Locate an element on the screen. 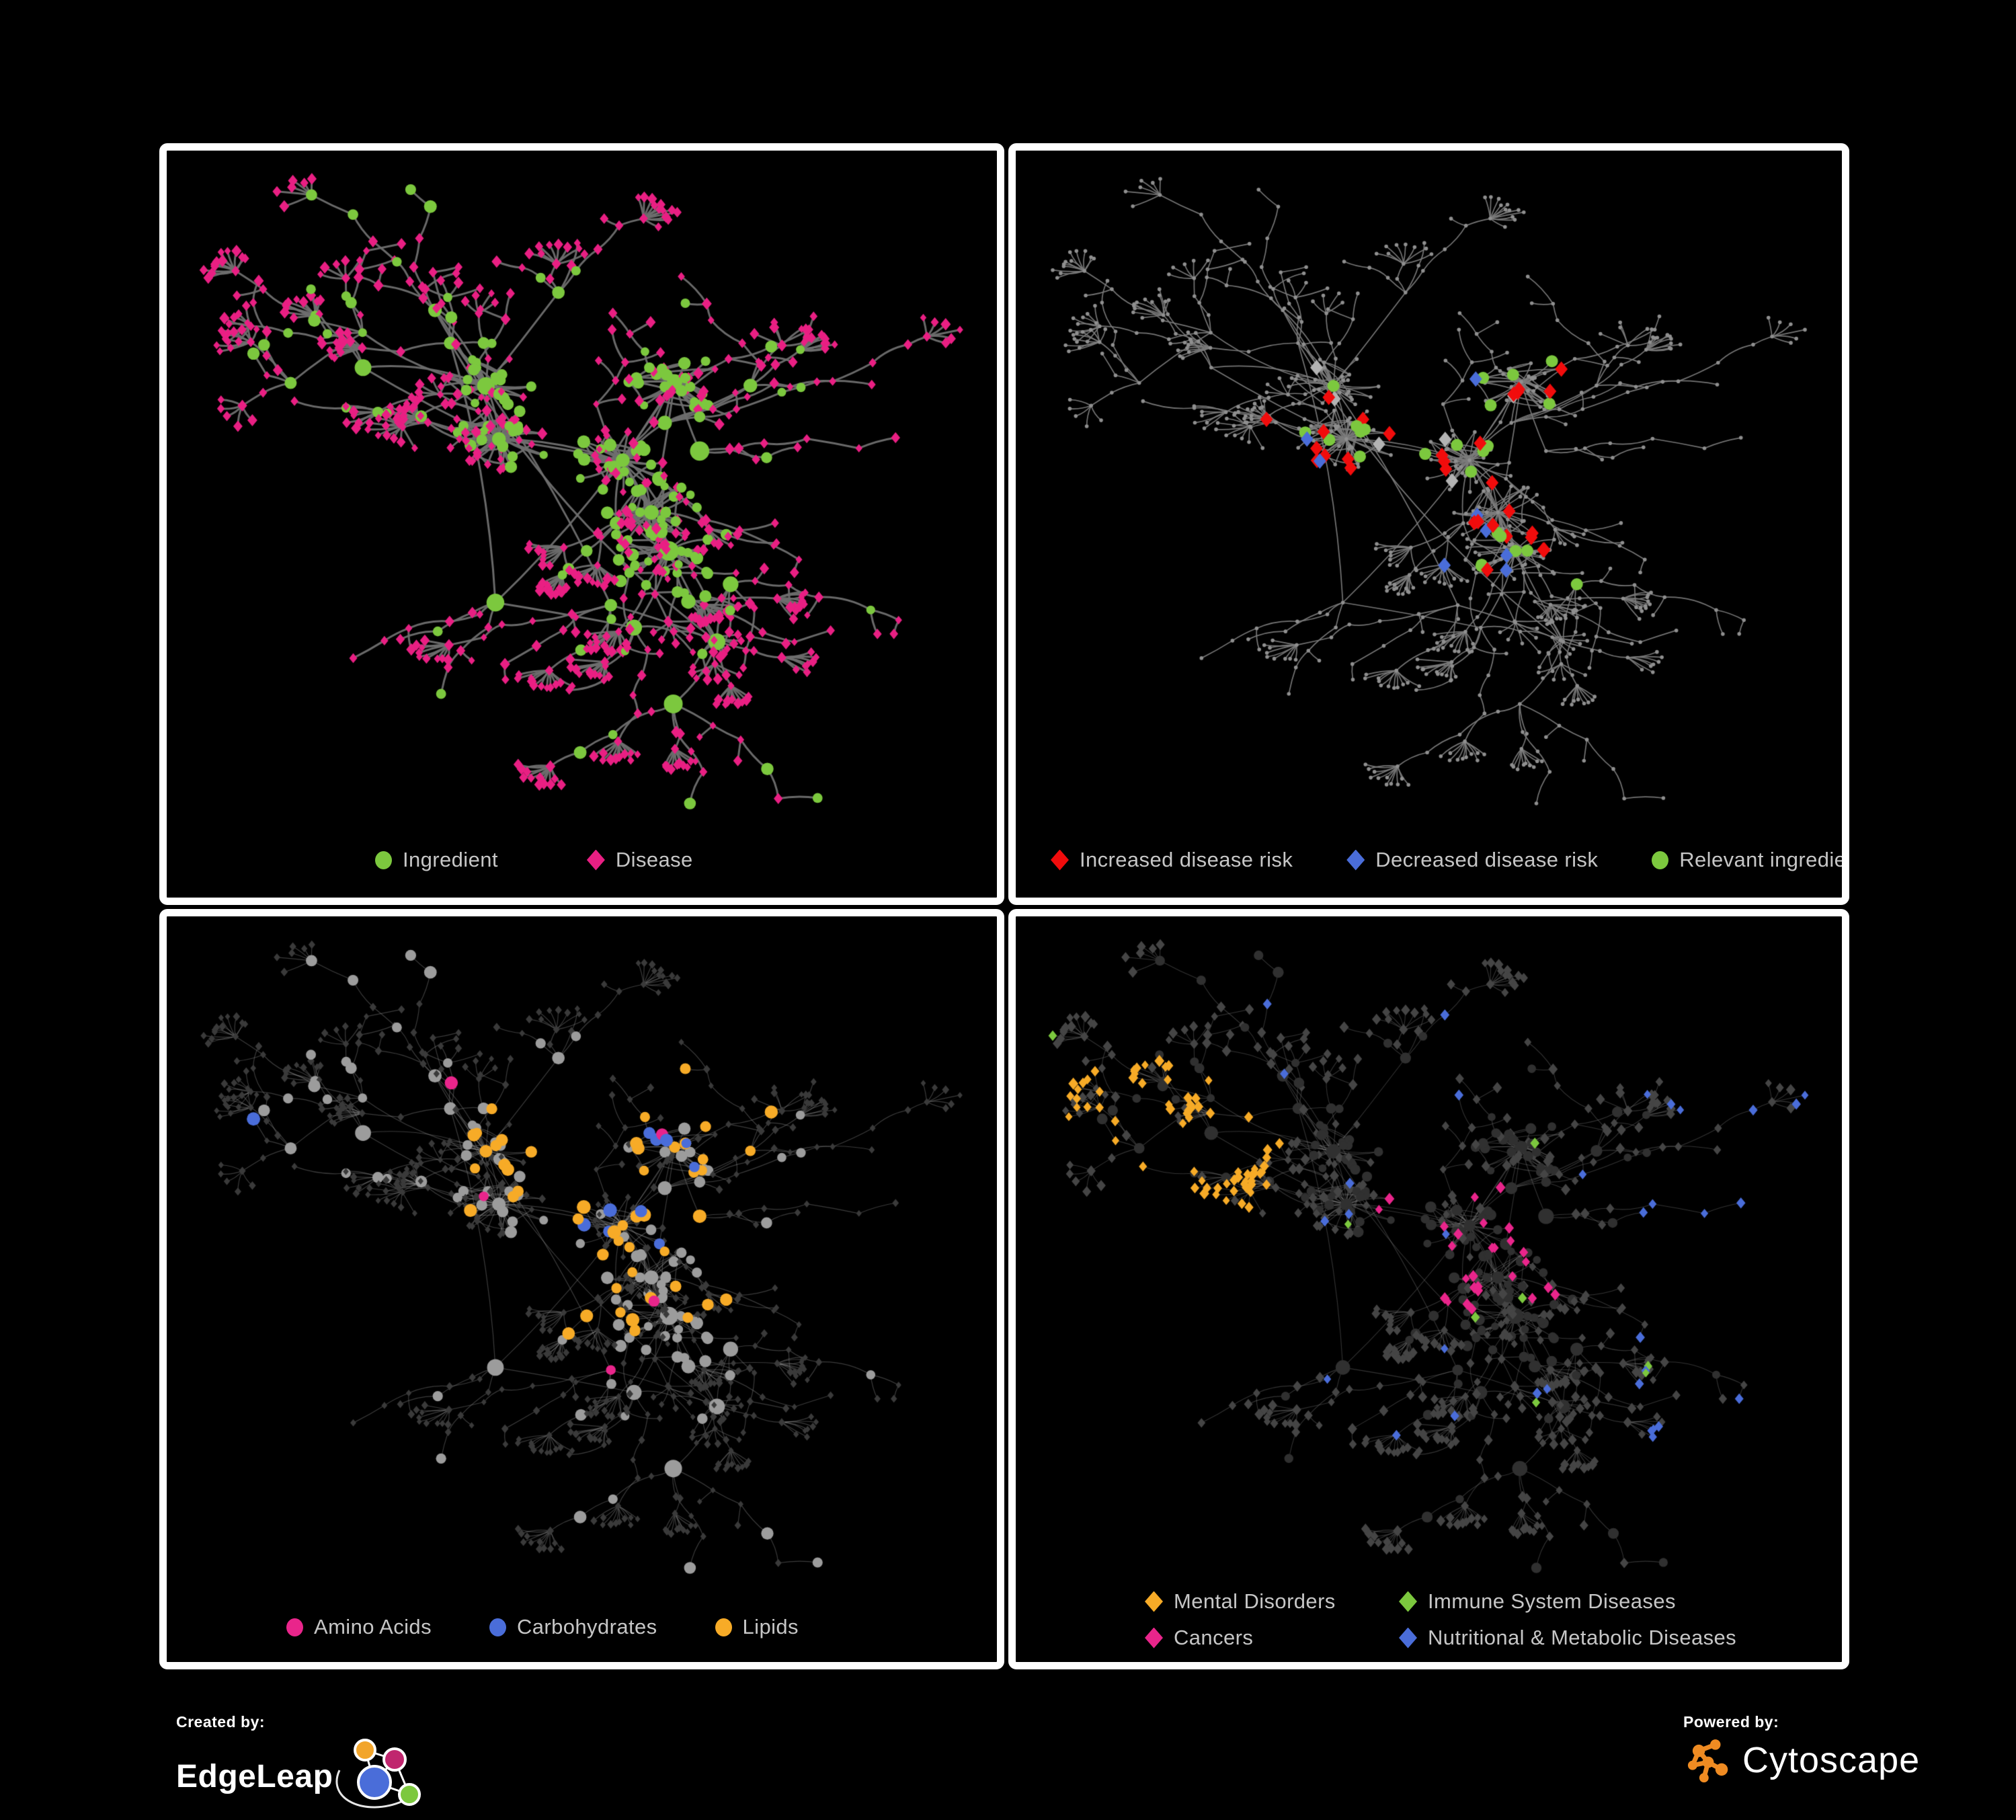  legend-item-increased-risk: Increased disease risk is located at coordinates (1172, 860).